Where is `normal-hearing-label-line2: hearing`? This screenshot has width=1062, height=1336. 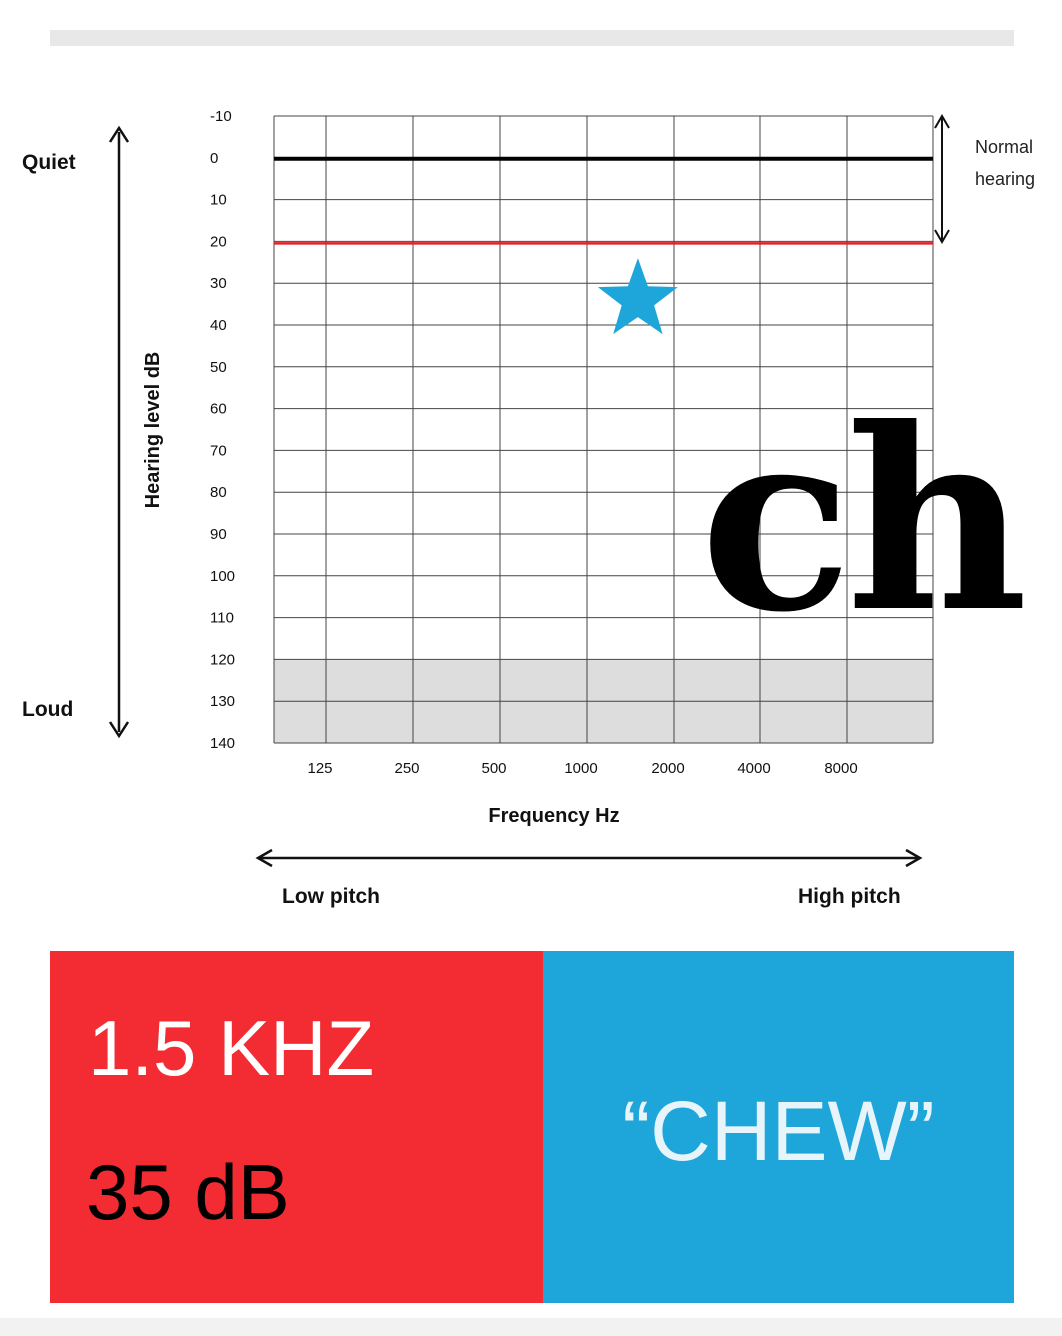
normal-hearing-label-line2: hearing is located at coordinates (1005, 179).